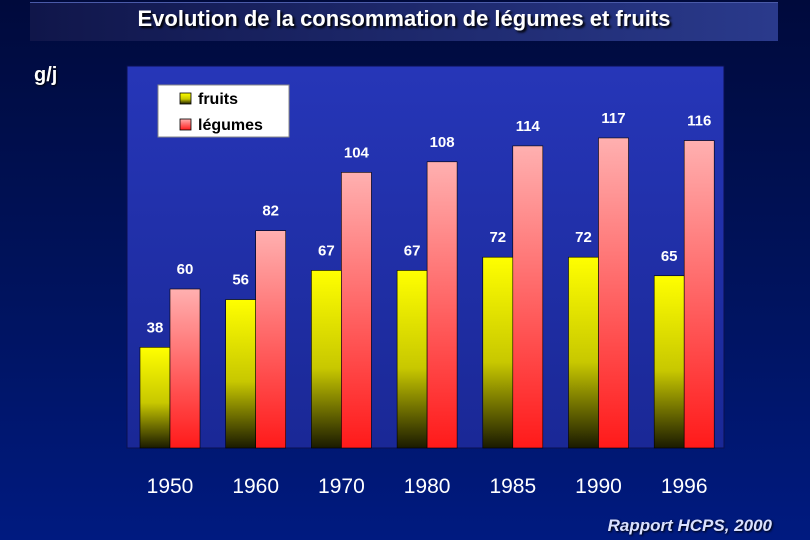  Describe the element at coordinates (583, 237) in the screenshot. I see `value-label-fruits-1990: 72` at that location.